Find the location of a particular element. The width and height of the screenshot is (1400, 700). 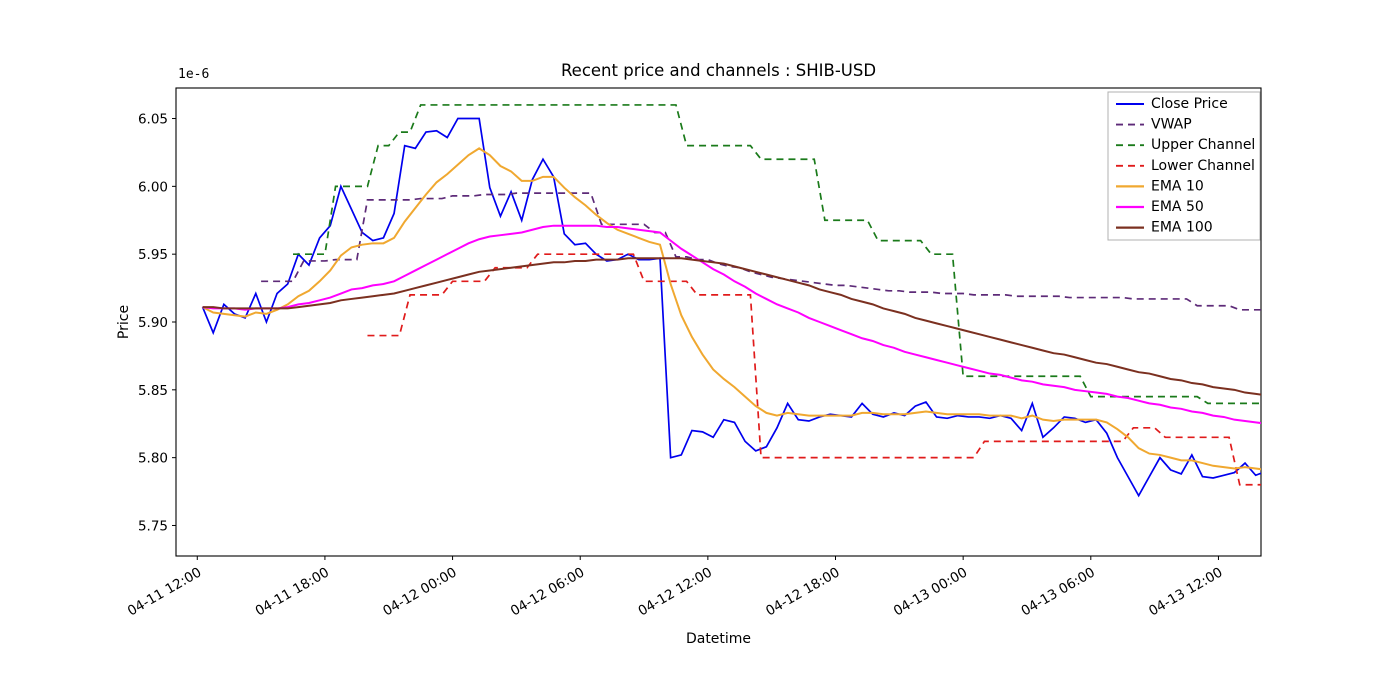

legend-label-lower-channel: Lower Channel is located at coordinates (1203, 166).